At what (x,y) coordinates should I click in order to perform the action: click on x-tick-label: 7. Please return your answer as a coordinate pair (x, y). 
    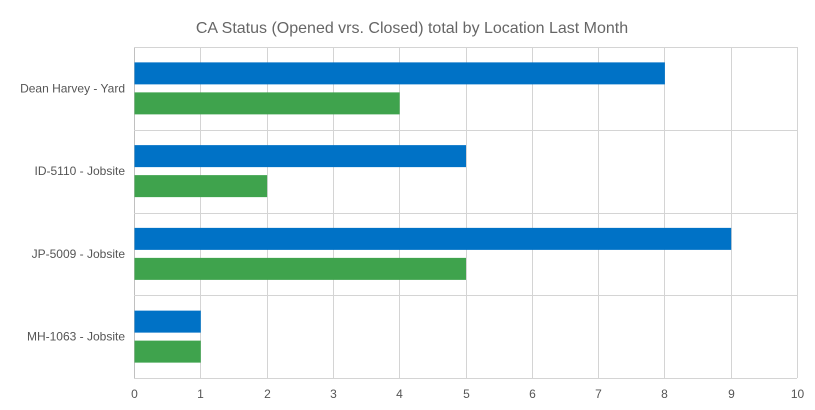
    Looking at the image, I should click on (598, 394).